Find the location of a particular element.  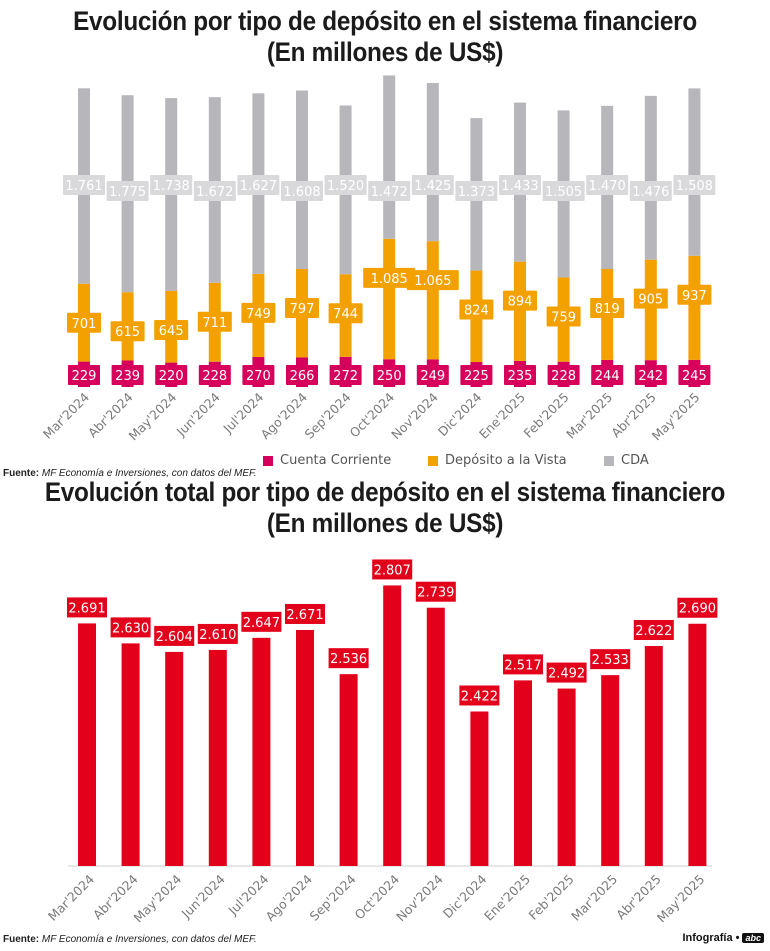

value-label-total-nov-2024: 2.739 is located at coordinates (435, 593).